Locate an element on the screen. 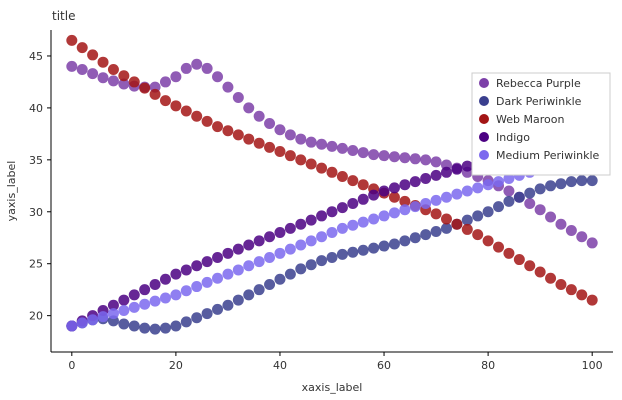 The image size is (622, 400). x-tick-label: 20 is located at coordinates (176, 365).